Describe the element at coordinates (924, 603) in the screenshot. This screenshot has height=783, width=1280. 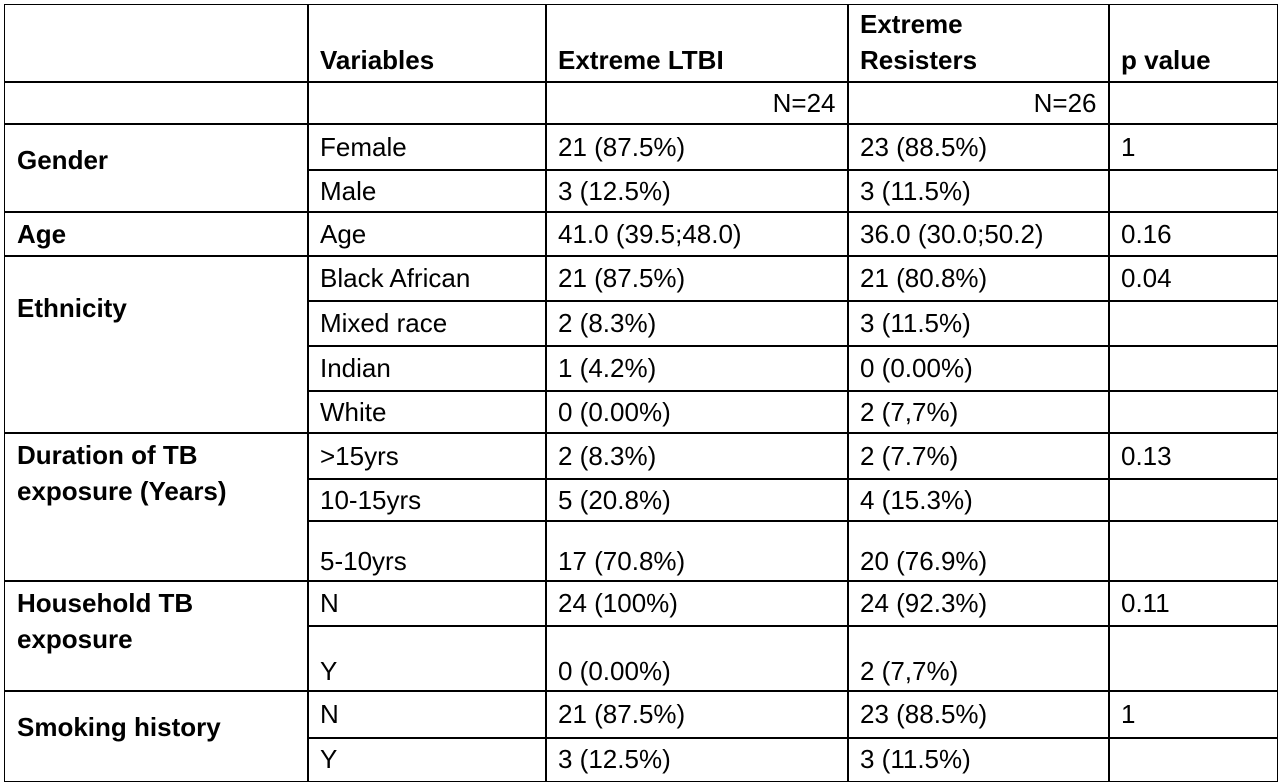
I see `cell-text: 24 (92.3%)` at that location.